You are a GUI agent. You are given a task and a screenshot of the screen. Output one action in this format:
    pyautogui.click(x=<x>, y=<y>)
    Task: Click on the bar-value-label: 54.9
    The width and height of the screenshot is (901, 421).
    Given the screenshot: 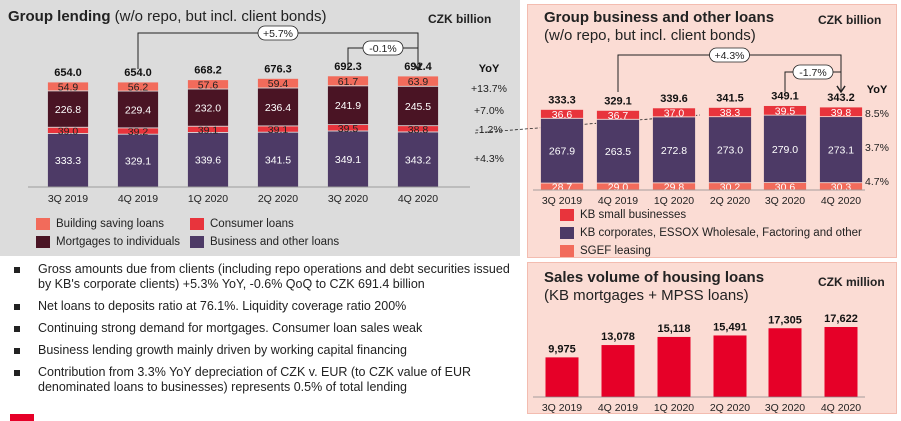 What is the action you would take?
    pyautogui.click(x=68, y=87)
    